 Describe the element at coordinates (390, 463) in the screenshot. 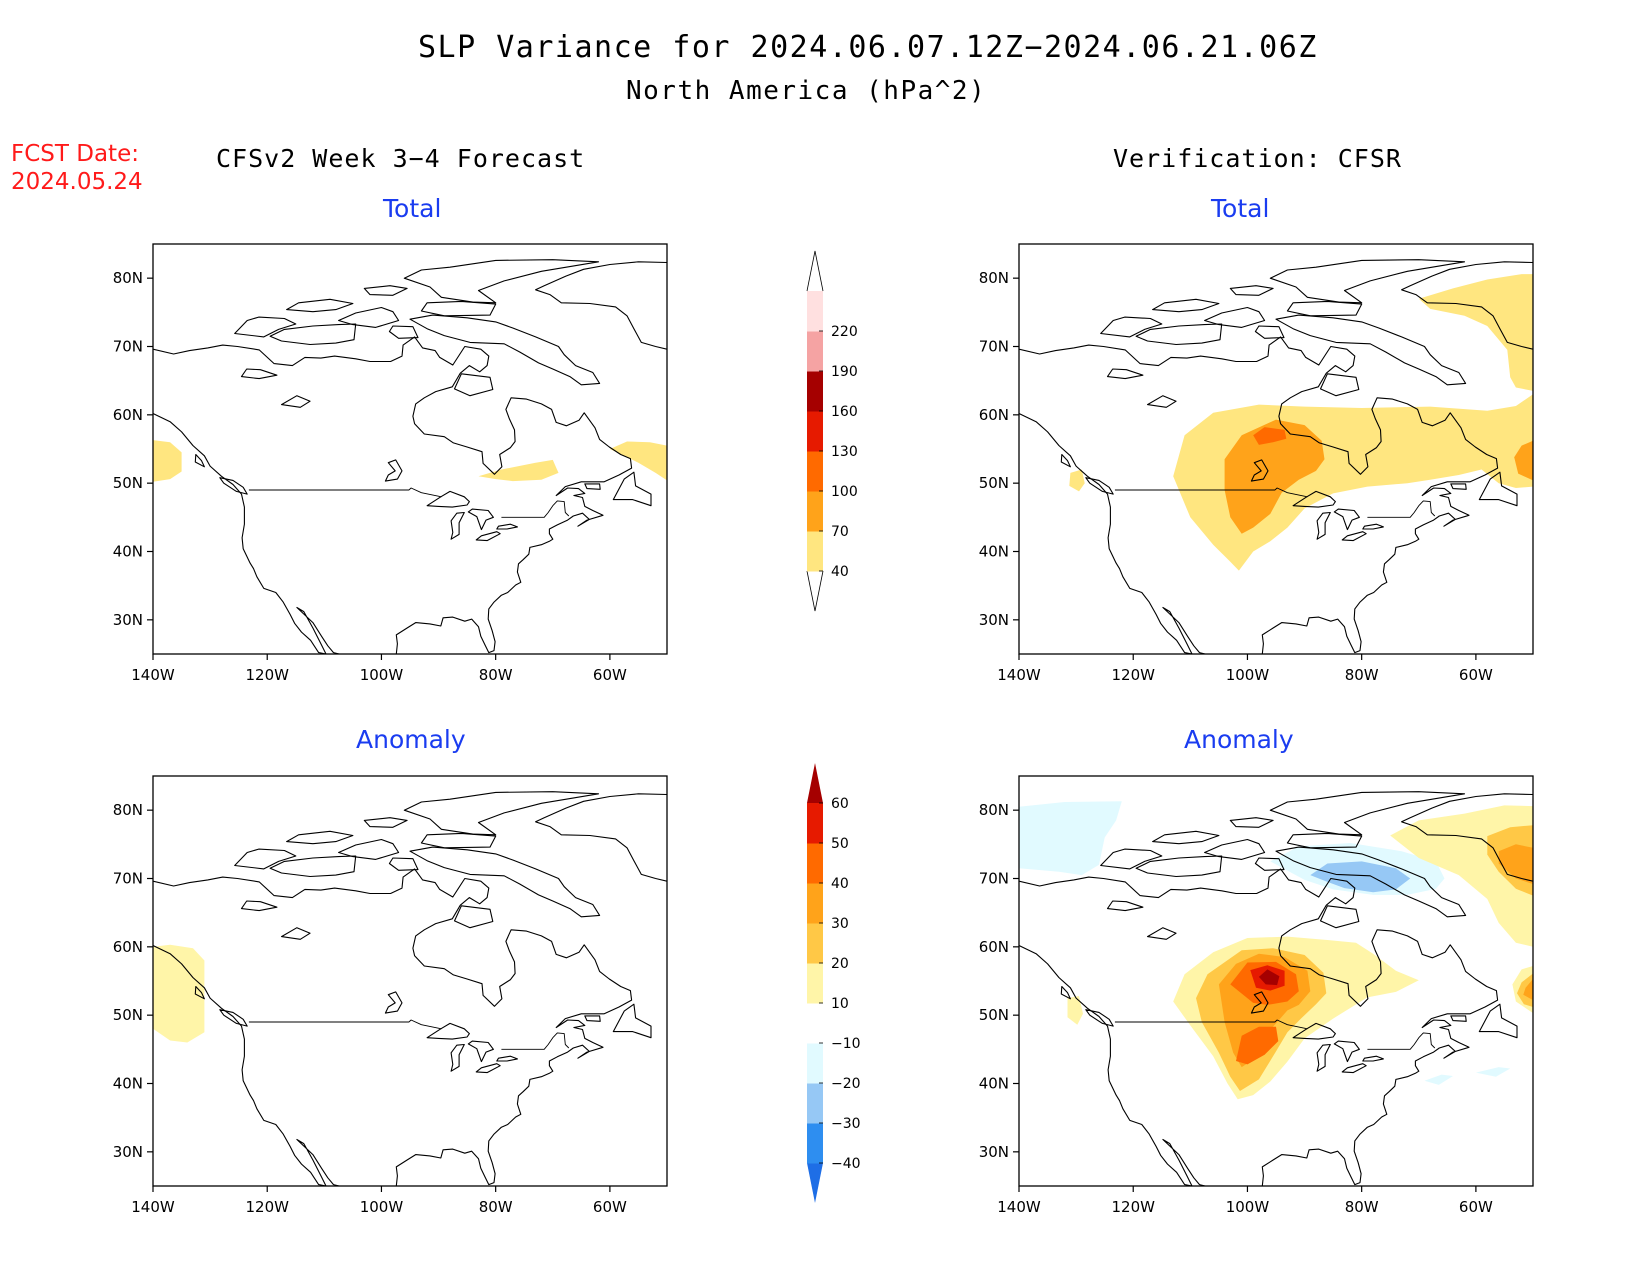

I see `map-panel-fcst-total: 140W 120W 100W 80W 60W 80N 70N 60N 50N 40N 30N` at that location.